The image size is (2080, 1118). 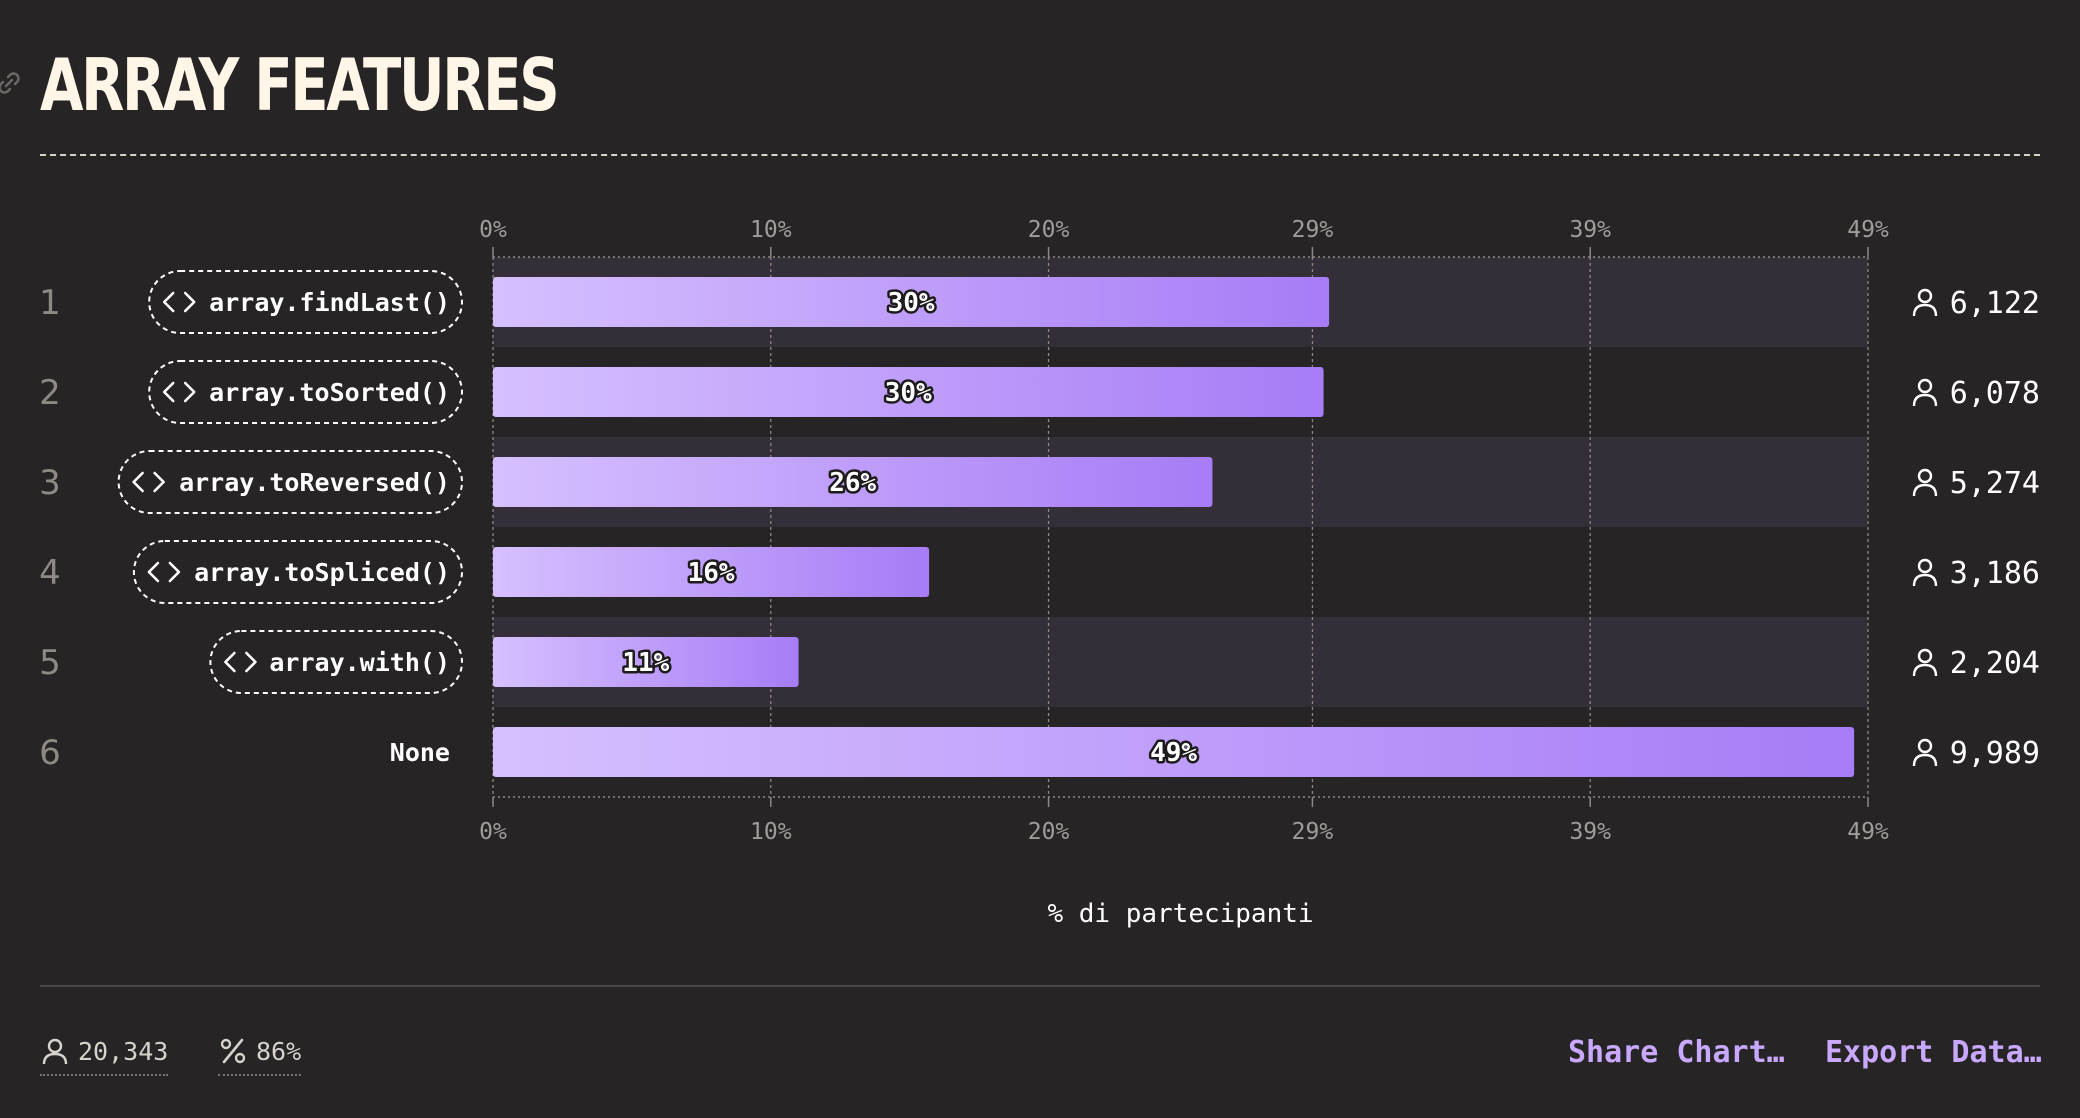 I want to click on feature-pill: array.toReversed(), so click(x=290, y=482).